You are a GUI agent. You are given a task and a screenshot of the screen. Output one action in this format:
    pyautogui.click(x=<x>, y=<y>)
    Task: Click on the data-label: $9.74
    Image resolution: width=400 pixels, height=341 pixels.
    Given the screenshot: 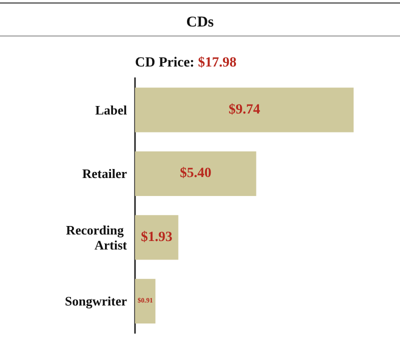 What is the action you would take?
    pyautogui.click(x=244, y=110)
    